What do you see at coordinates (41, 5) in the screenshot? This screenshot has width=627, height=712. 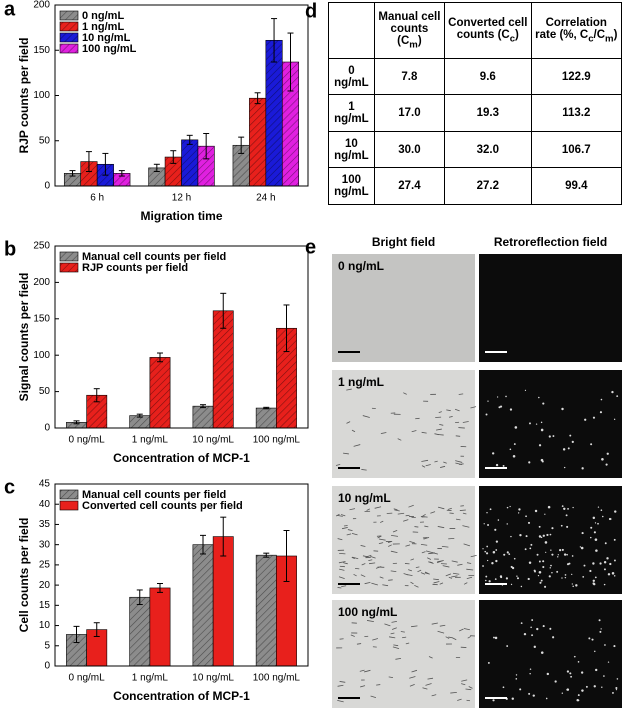 I see `y-tick-label: 200` at bounding box center [41, 5].